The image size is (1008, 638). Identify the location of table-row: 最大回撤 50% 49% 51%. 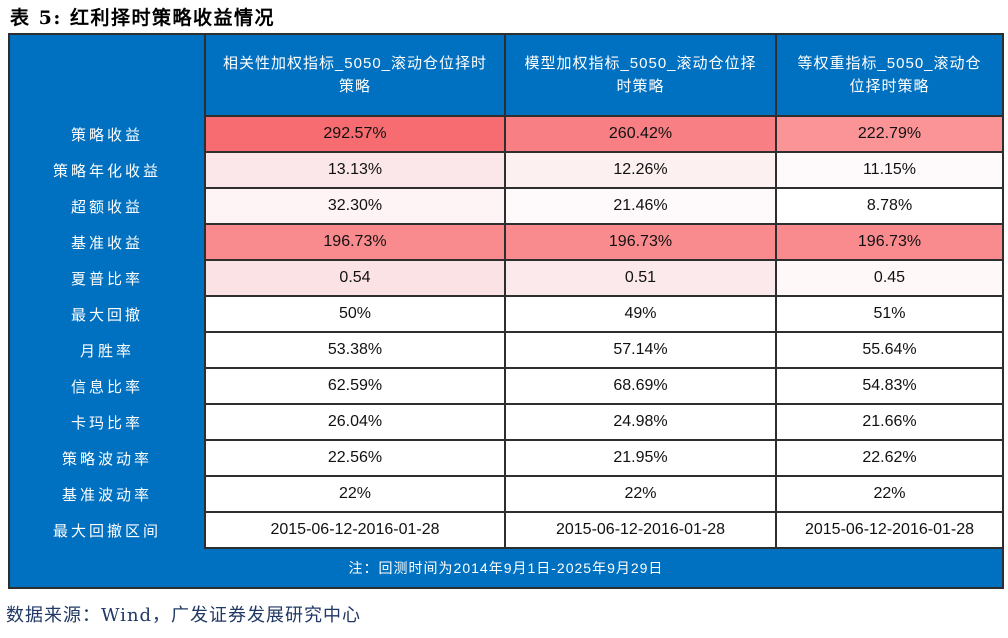
(506, 314).